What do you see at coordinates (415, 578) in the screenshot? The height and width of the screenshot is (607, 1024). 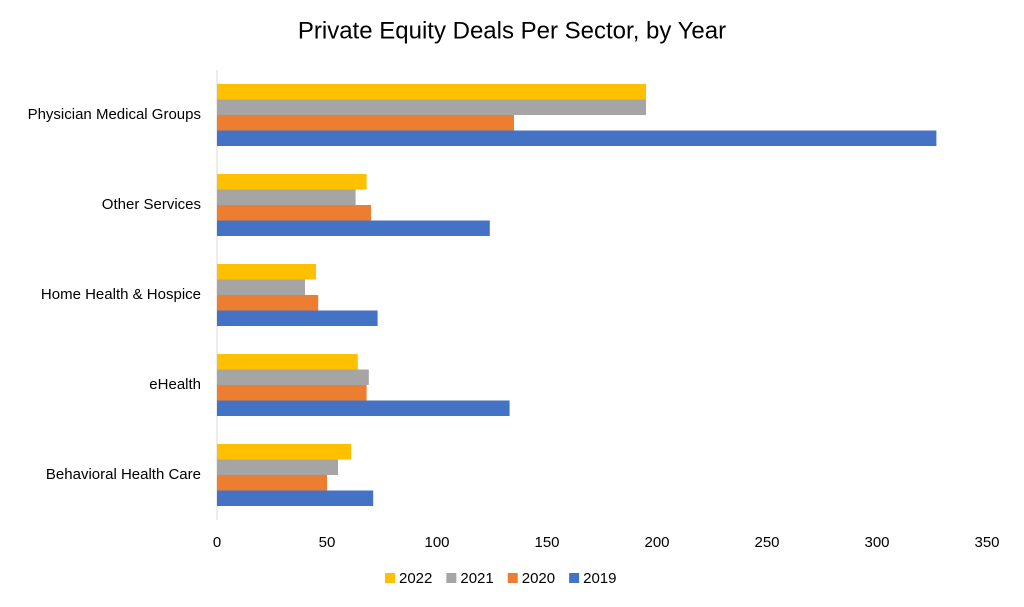 I see `legend-label: 2022` at bounding box center [415, 578].